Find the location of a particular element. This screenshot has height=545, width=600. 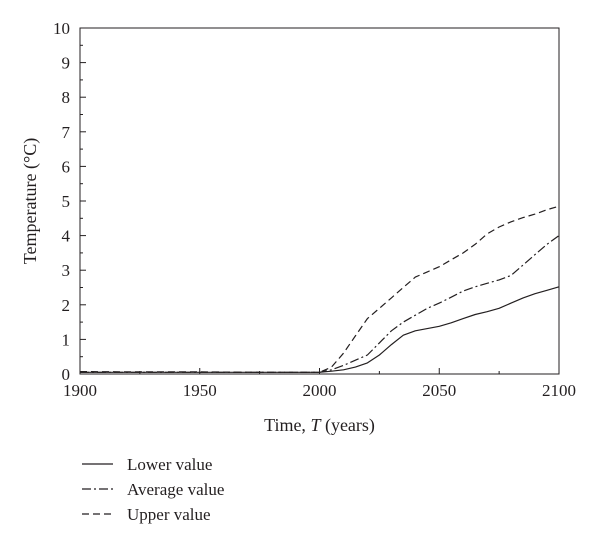

x-tick-label: 1900 is located at coordinates (80, 390).